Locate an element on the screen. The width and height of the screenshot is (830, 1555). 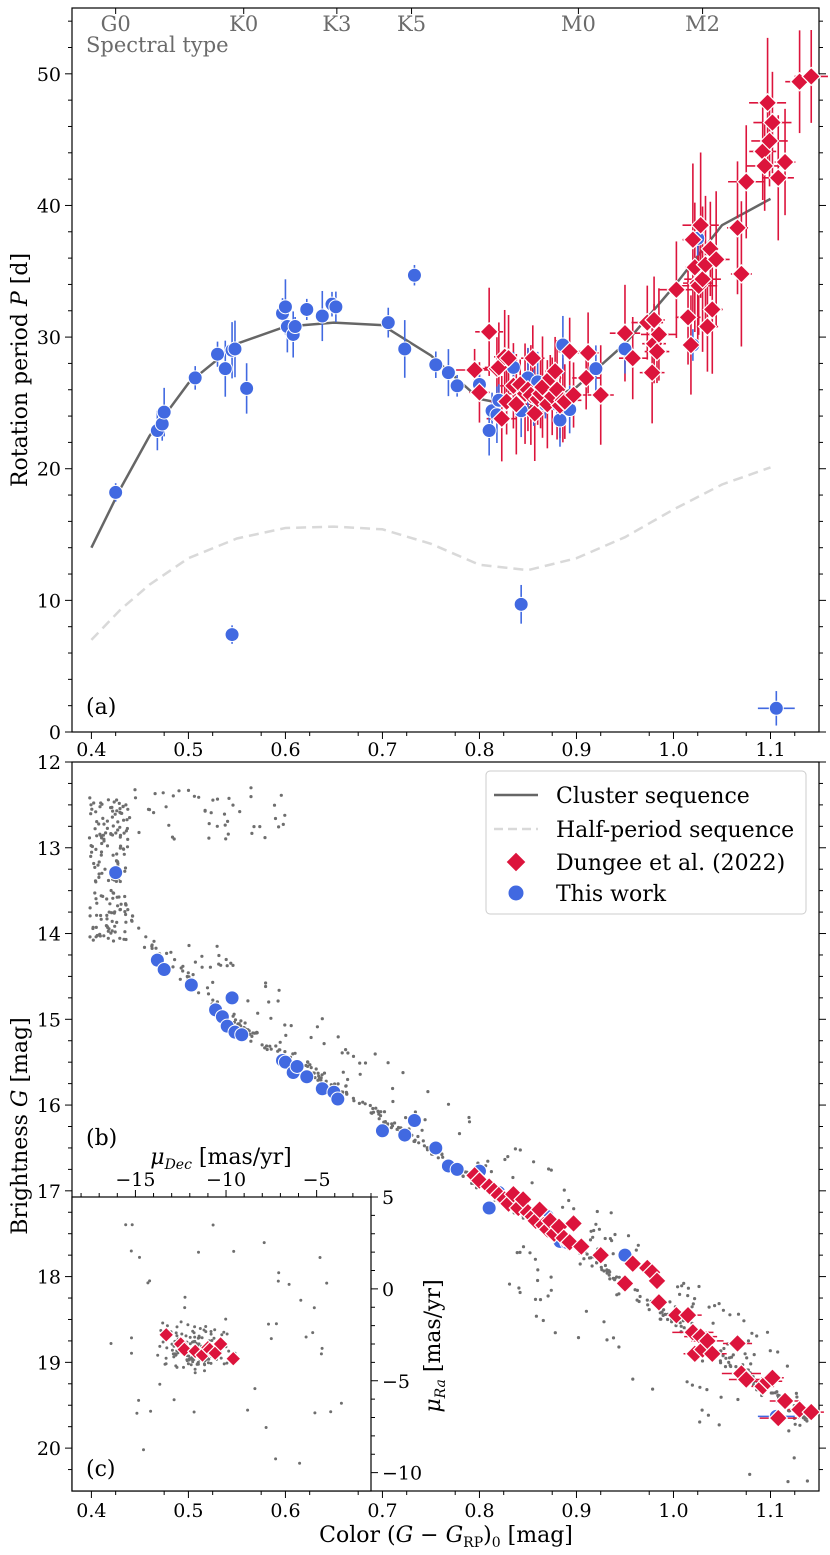
panel-b-y-label-prefix: Brightness is located at coordinates (20, 1171).